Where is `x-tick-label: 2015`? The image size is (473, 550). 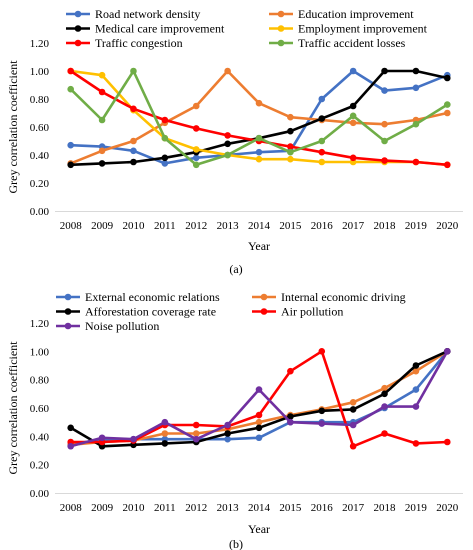
x-tick-label: 2015 is located at coordinates (290, 508).